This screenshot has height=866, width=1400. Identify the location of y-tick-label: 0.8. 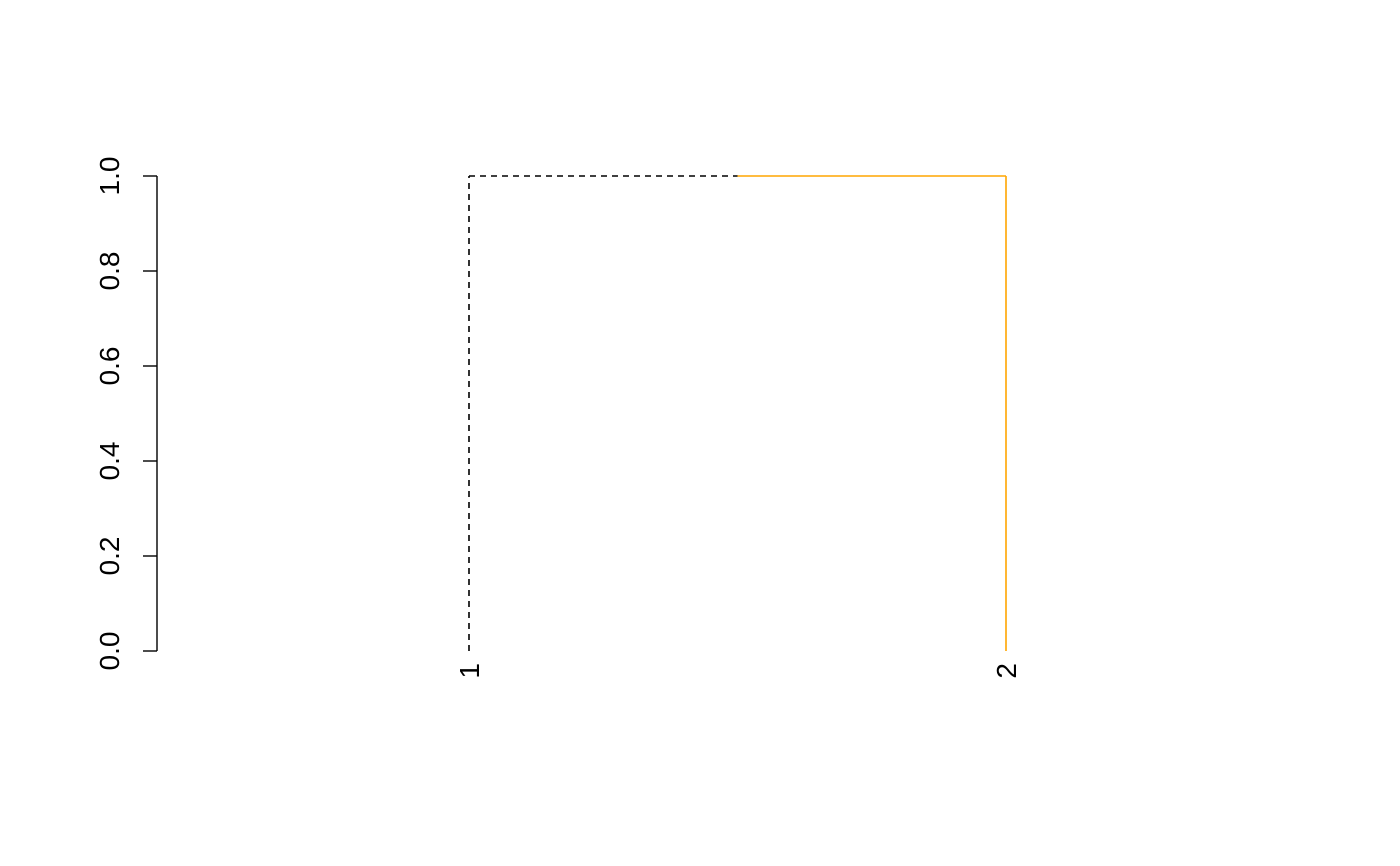
(109, 271).